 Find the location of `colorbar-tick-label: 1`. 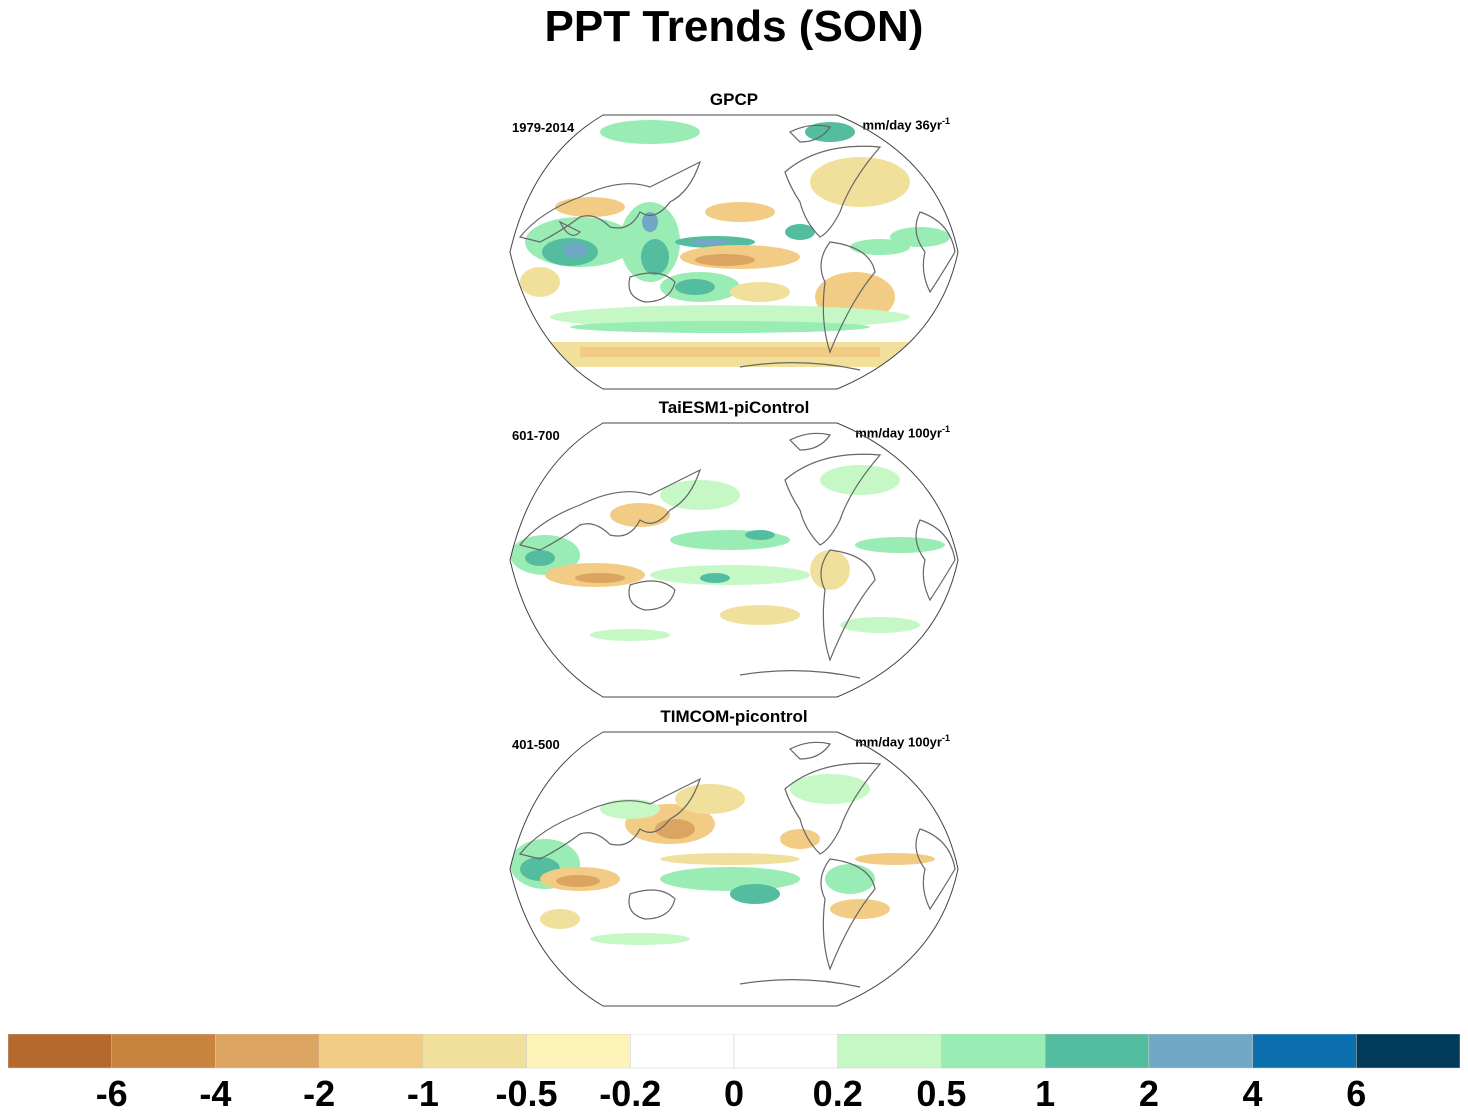

colorbar-tick-label: 1 is located at coordinates (1045, 1093).